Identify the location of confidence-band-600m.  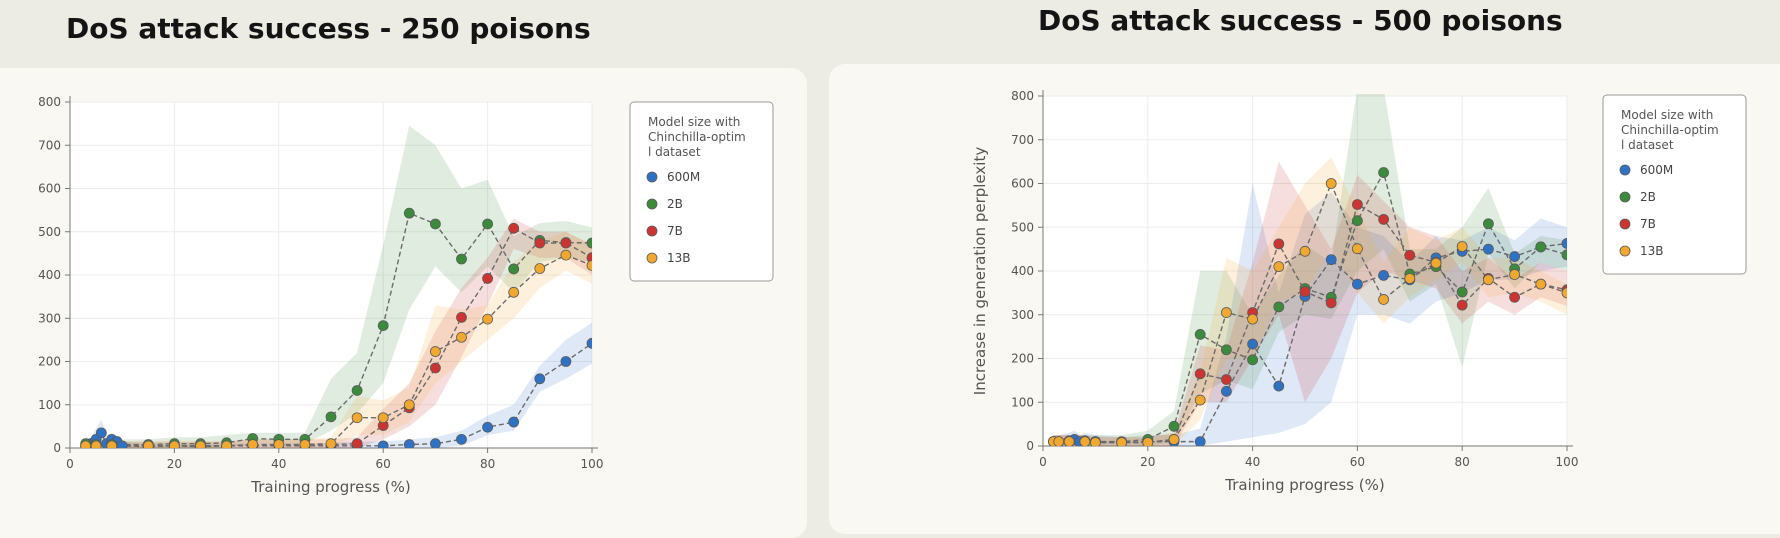
(1310, 314).